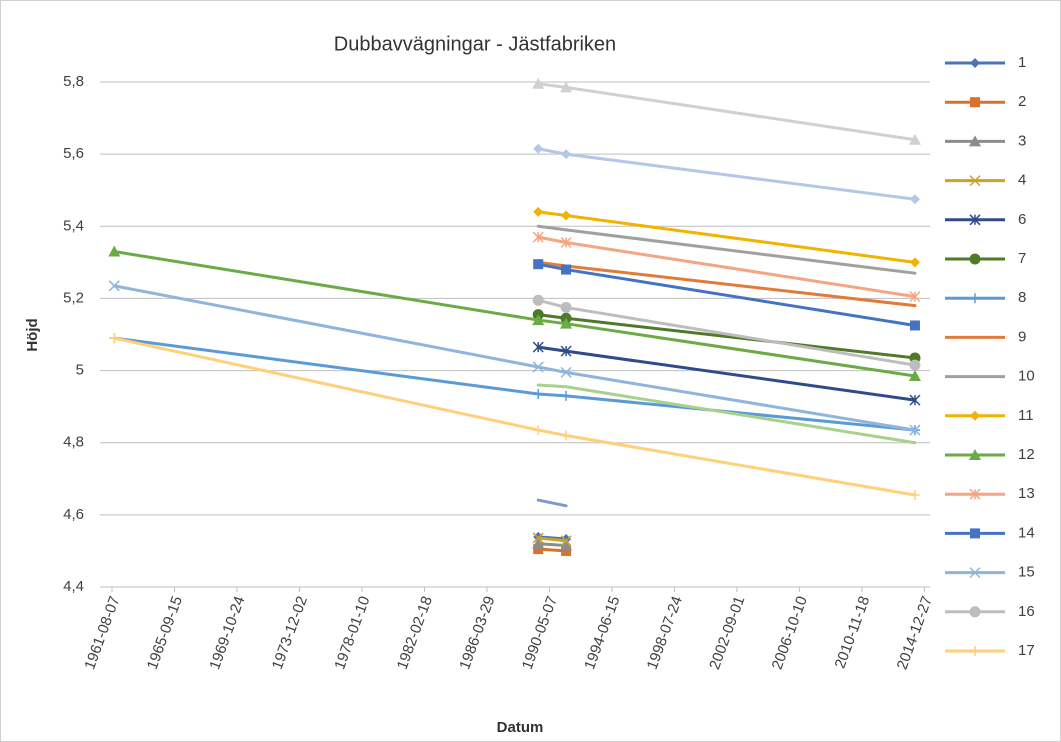 This screenshot has height=742, width=1061. Describe the element at coordinates (73, 514) in the screenshot. I see `y-tick-label: 4,6` at that location.